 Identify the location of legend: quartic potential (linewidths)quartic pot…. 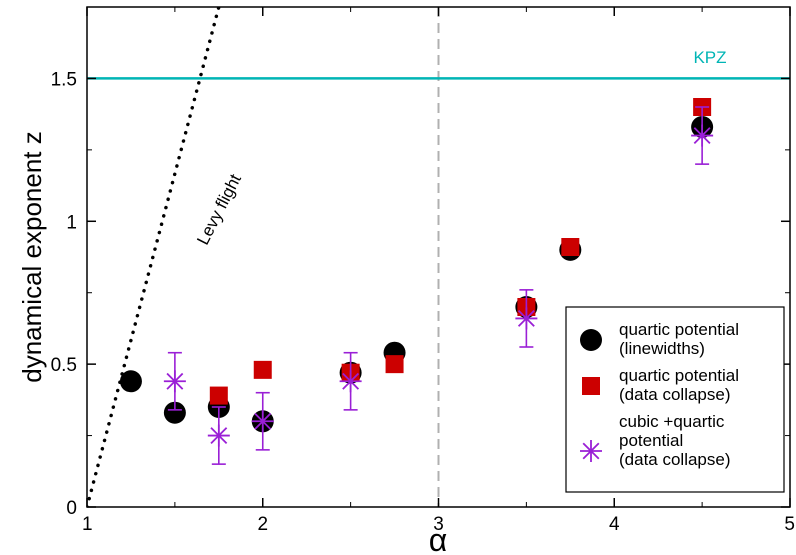
(675, 399).